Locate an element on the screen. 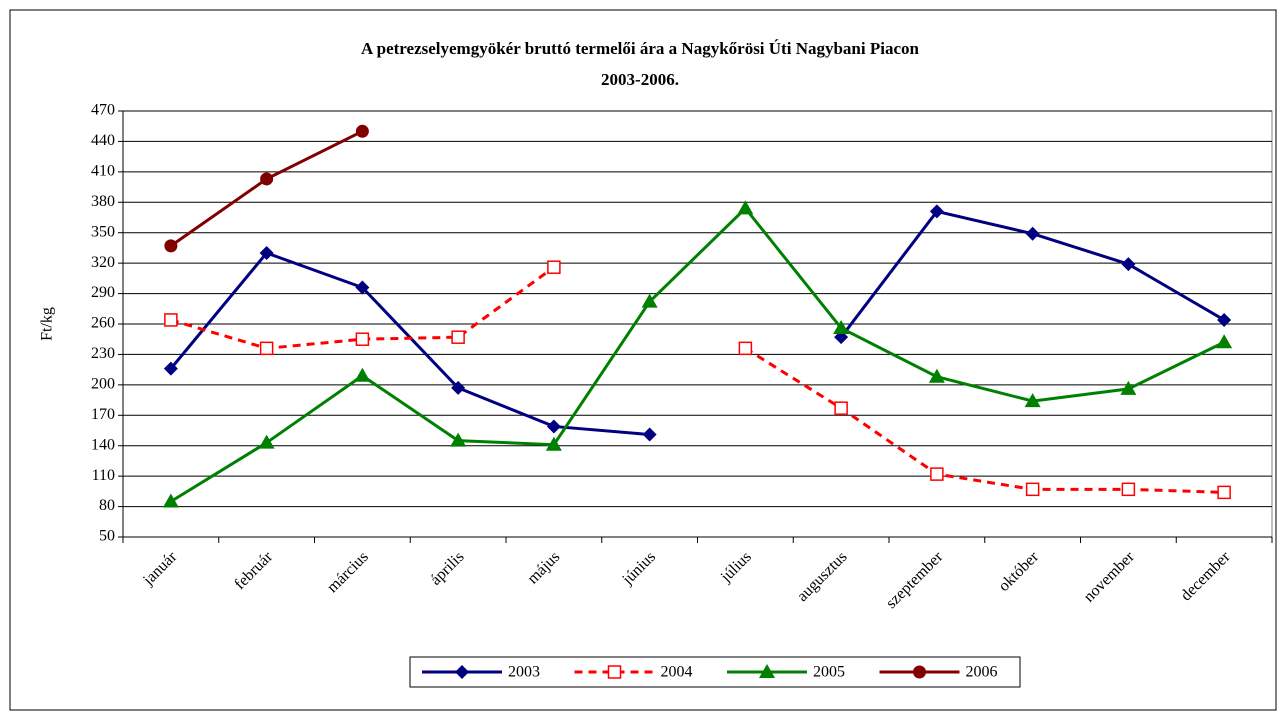 This screenshot has width=1279, height=713. y-tick-label: 410 is located at coordinates (103, 171).